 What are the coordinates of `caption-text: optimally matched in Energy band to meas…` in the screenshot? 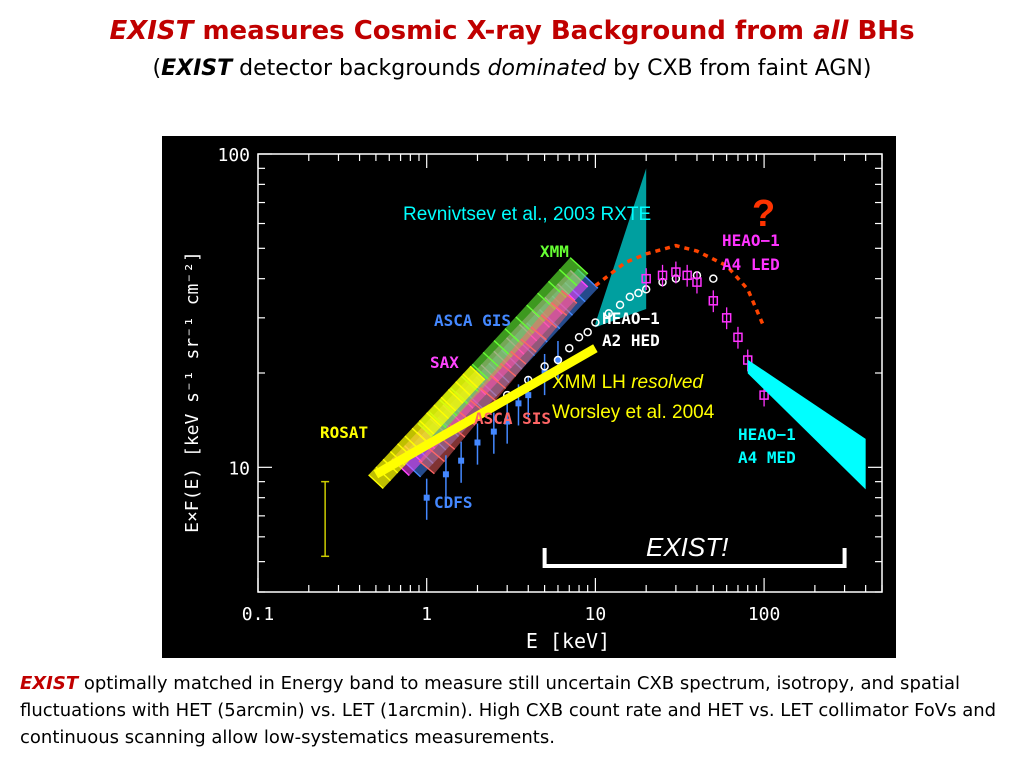 It's located at (508, 710).